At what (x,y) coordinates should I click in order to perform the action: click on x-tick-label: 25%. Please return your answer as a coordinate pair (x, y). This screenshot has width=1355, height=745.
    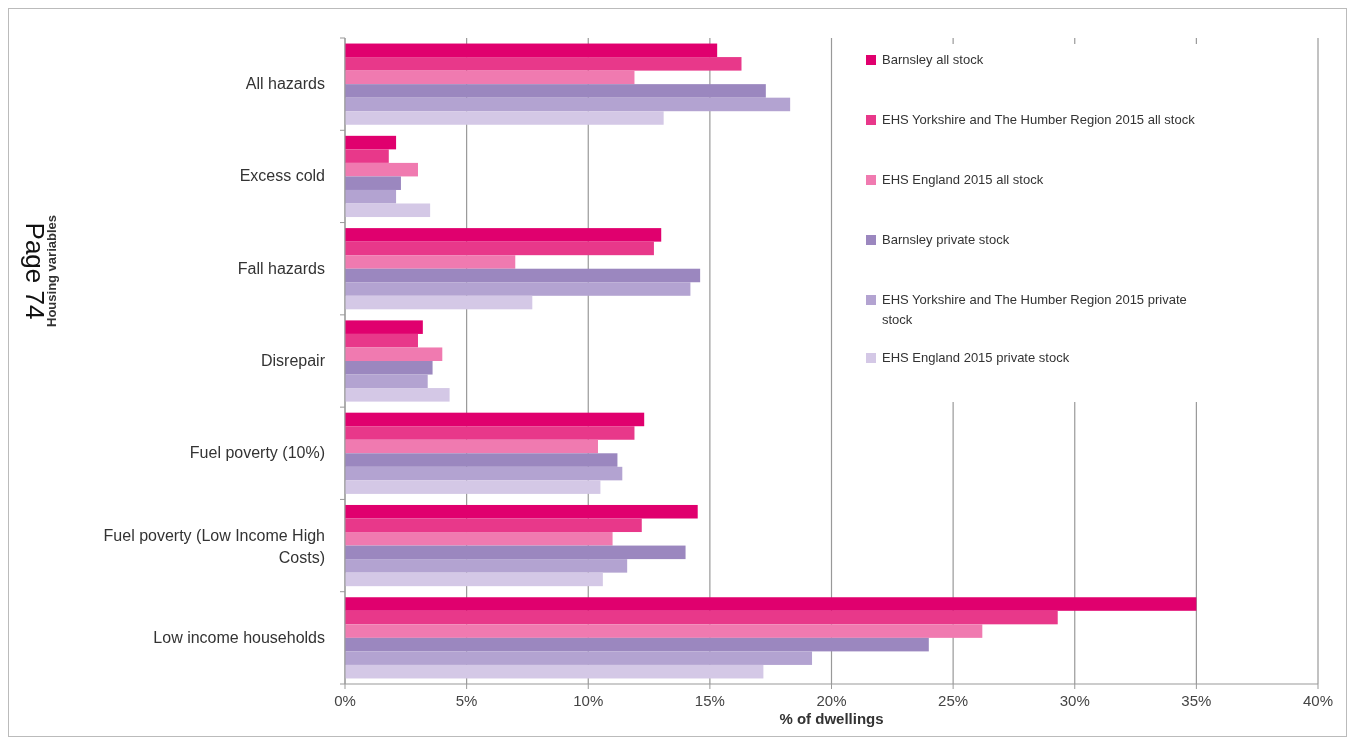
    Looking at the image, I should click on (953, 700).